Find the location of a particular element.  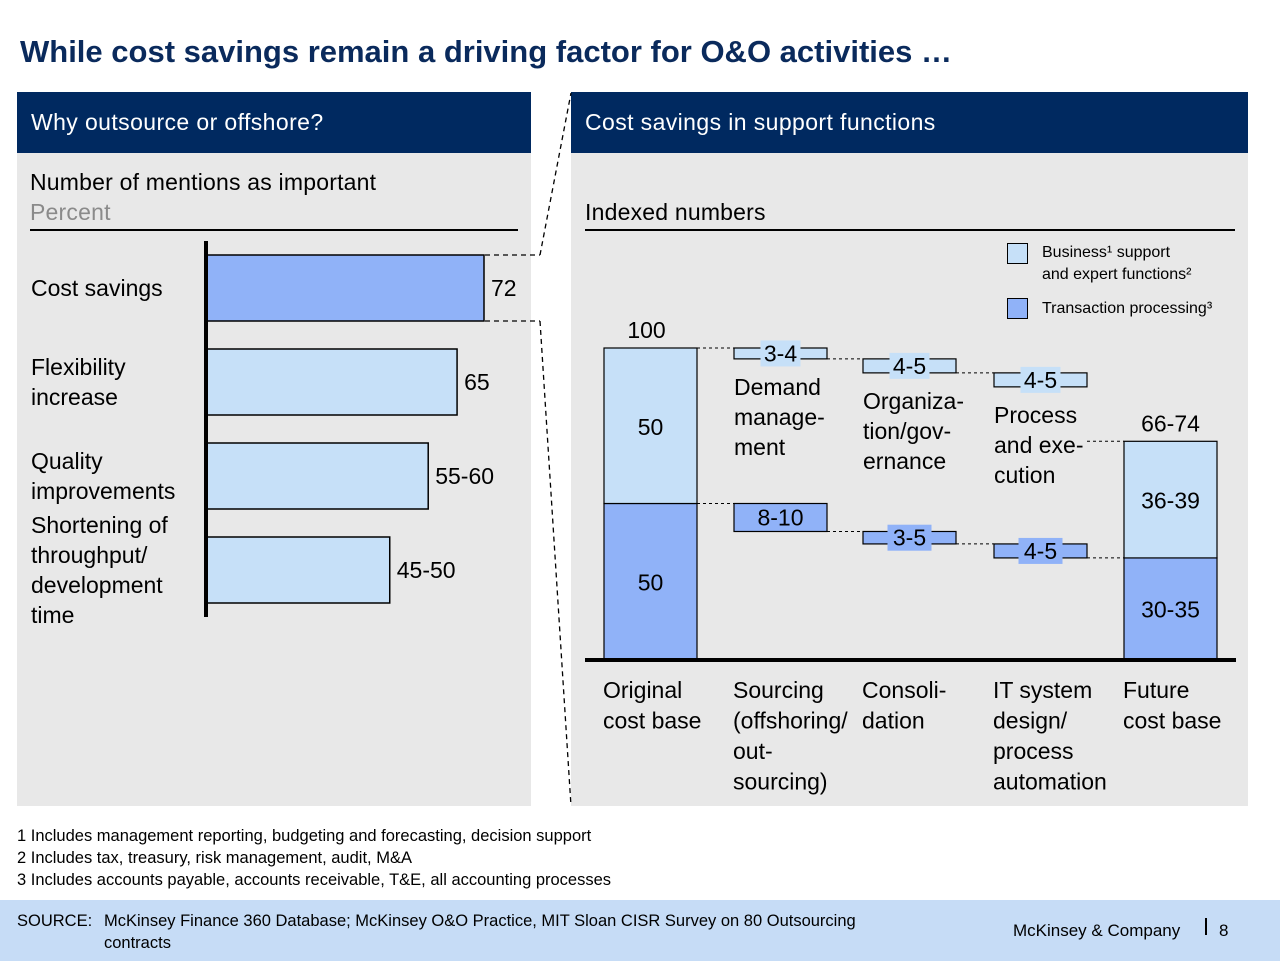

future-business-segment is located at coordinates (1170, 499).